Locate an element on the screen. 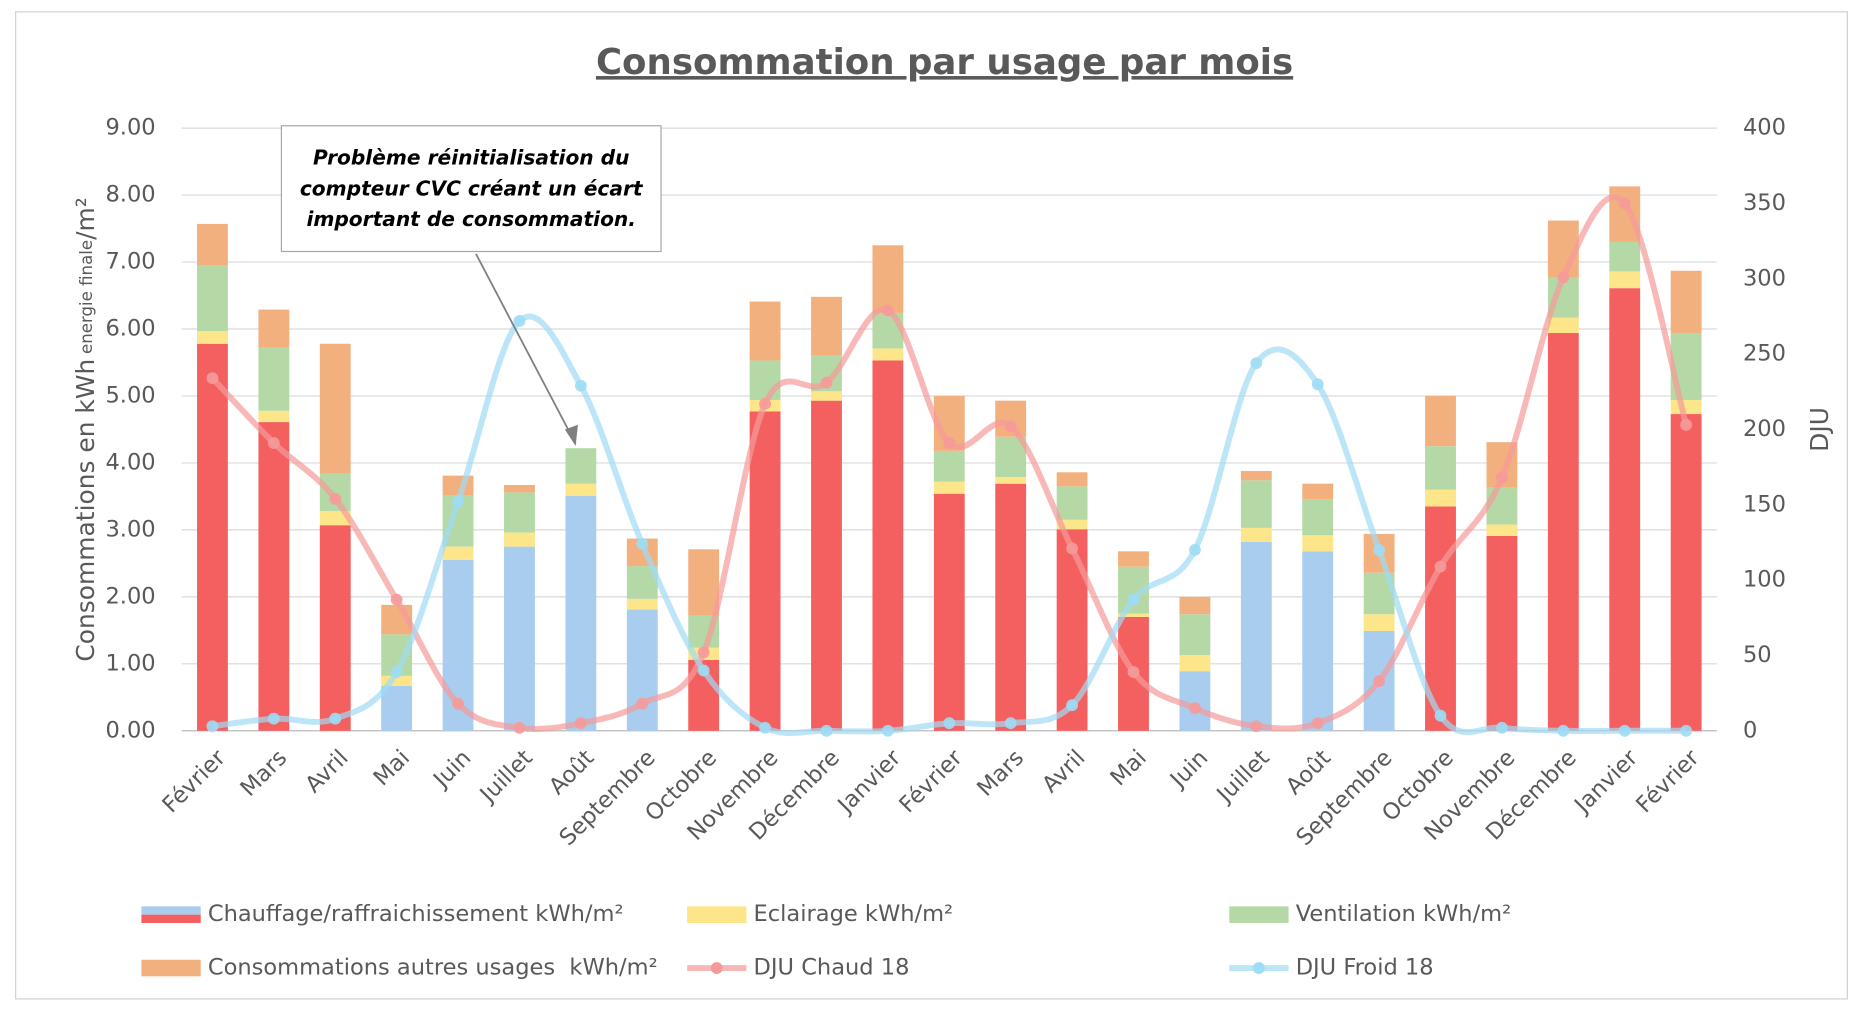  y2-tick-label: 300 is located at coordinates (1764, 278).